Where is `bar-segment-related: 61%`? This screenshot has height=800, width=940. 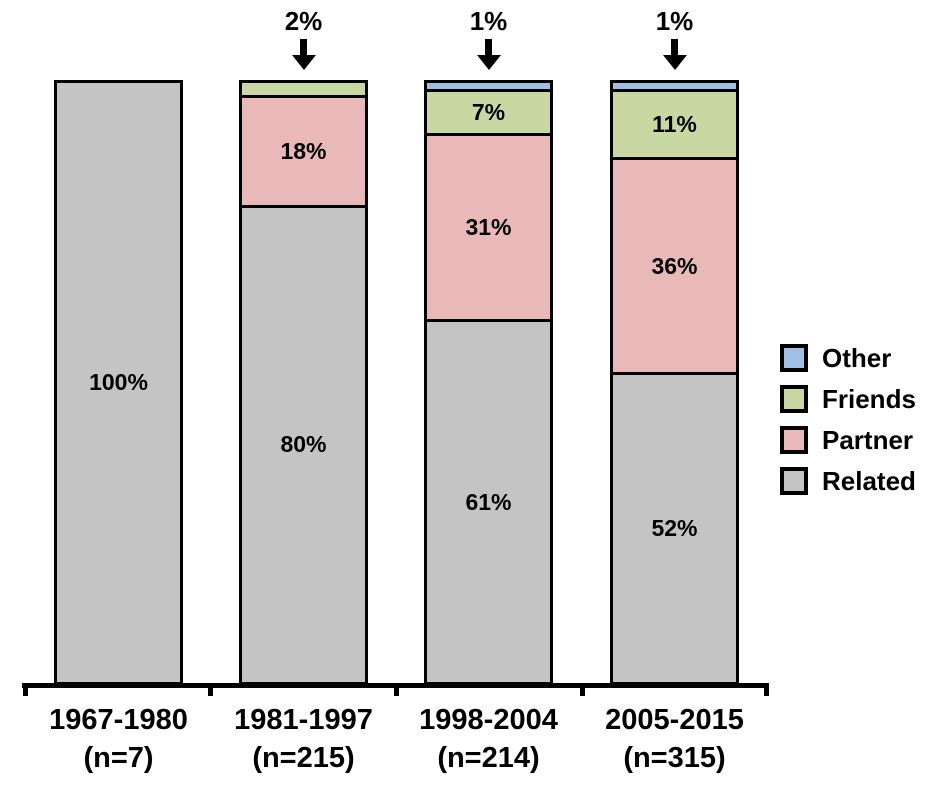 bar-segment-related: 61% is located at coordinates (488, 501).